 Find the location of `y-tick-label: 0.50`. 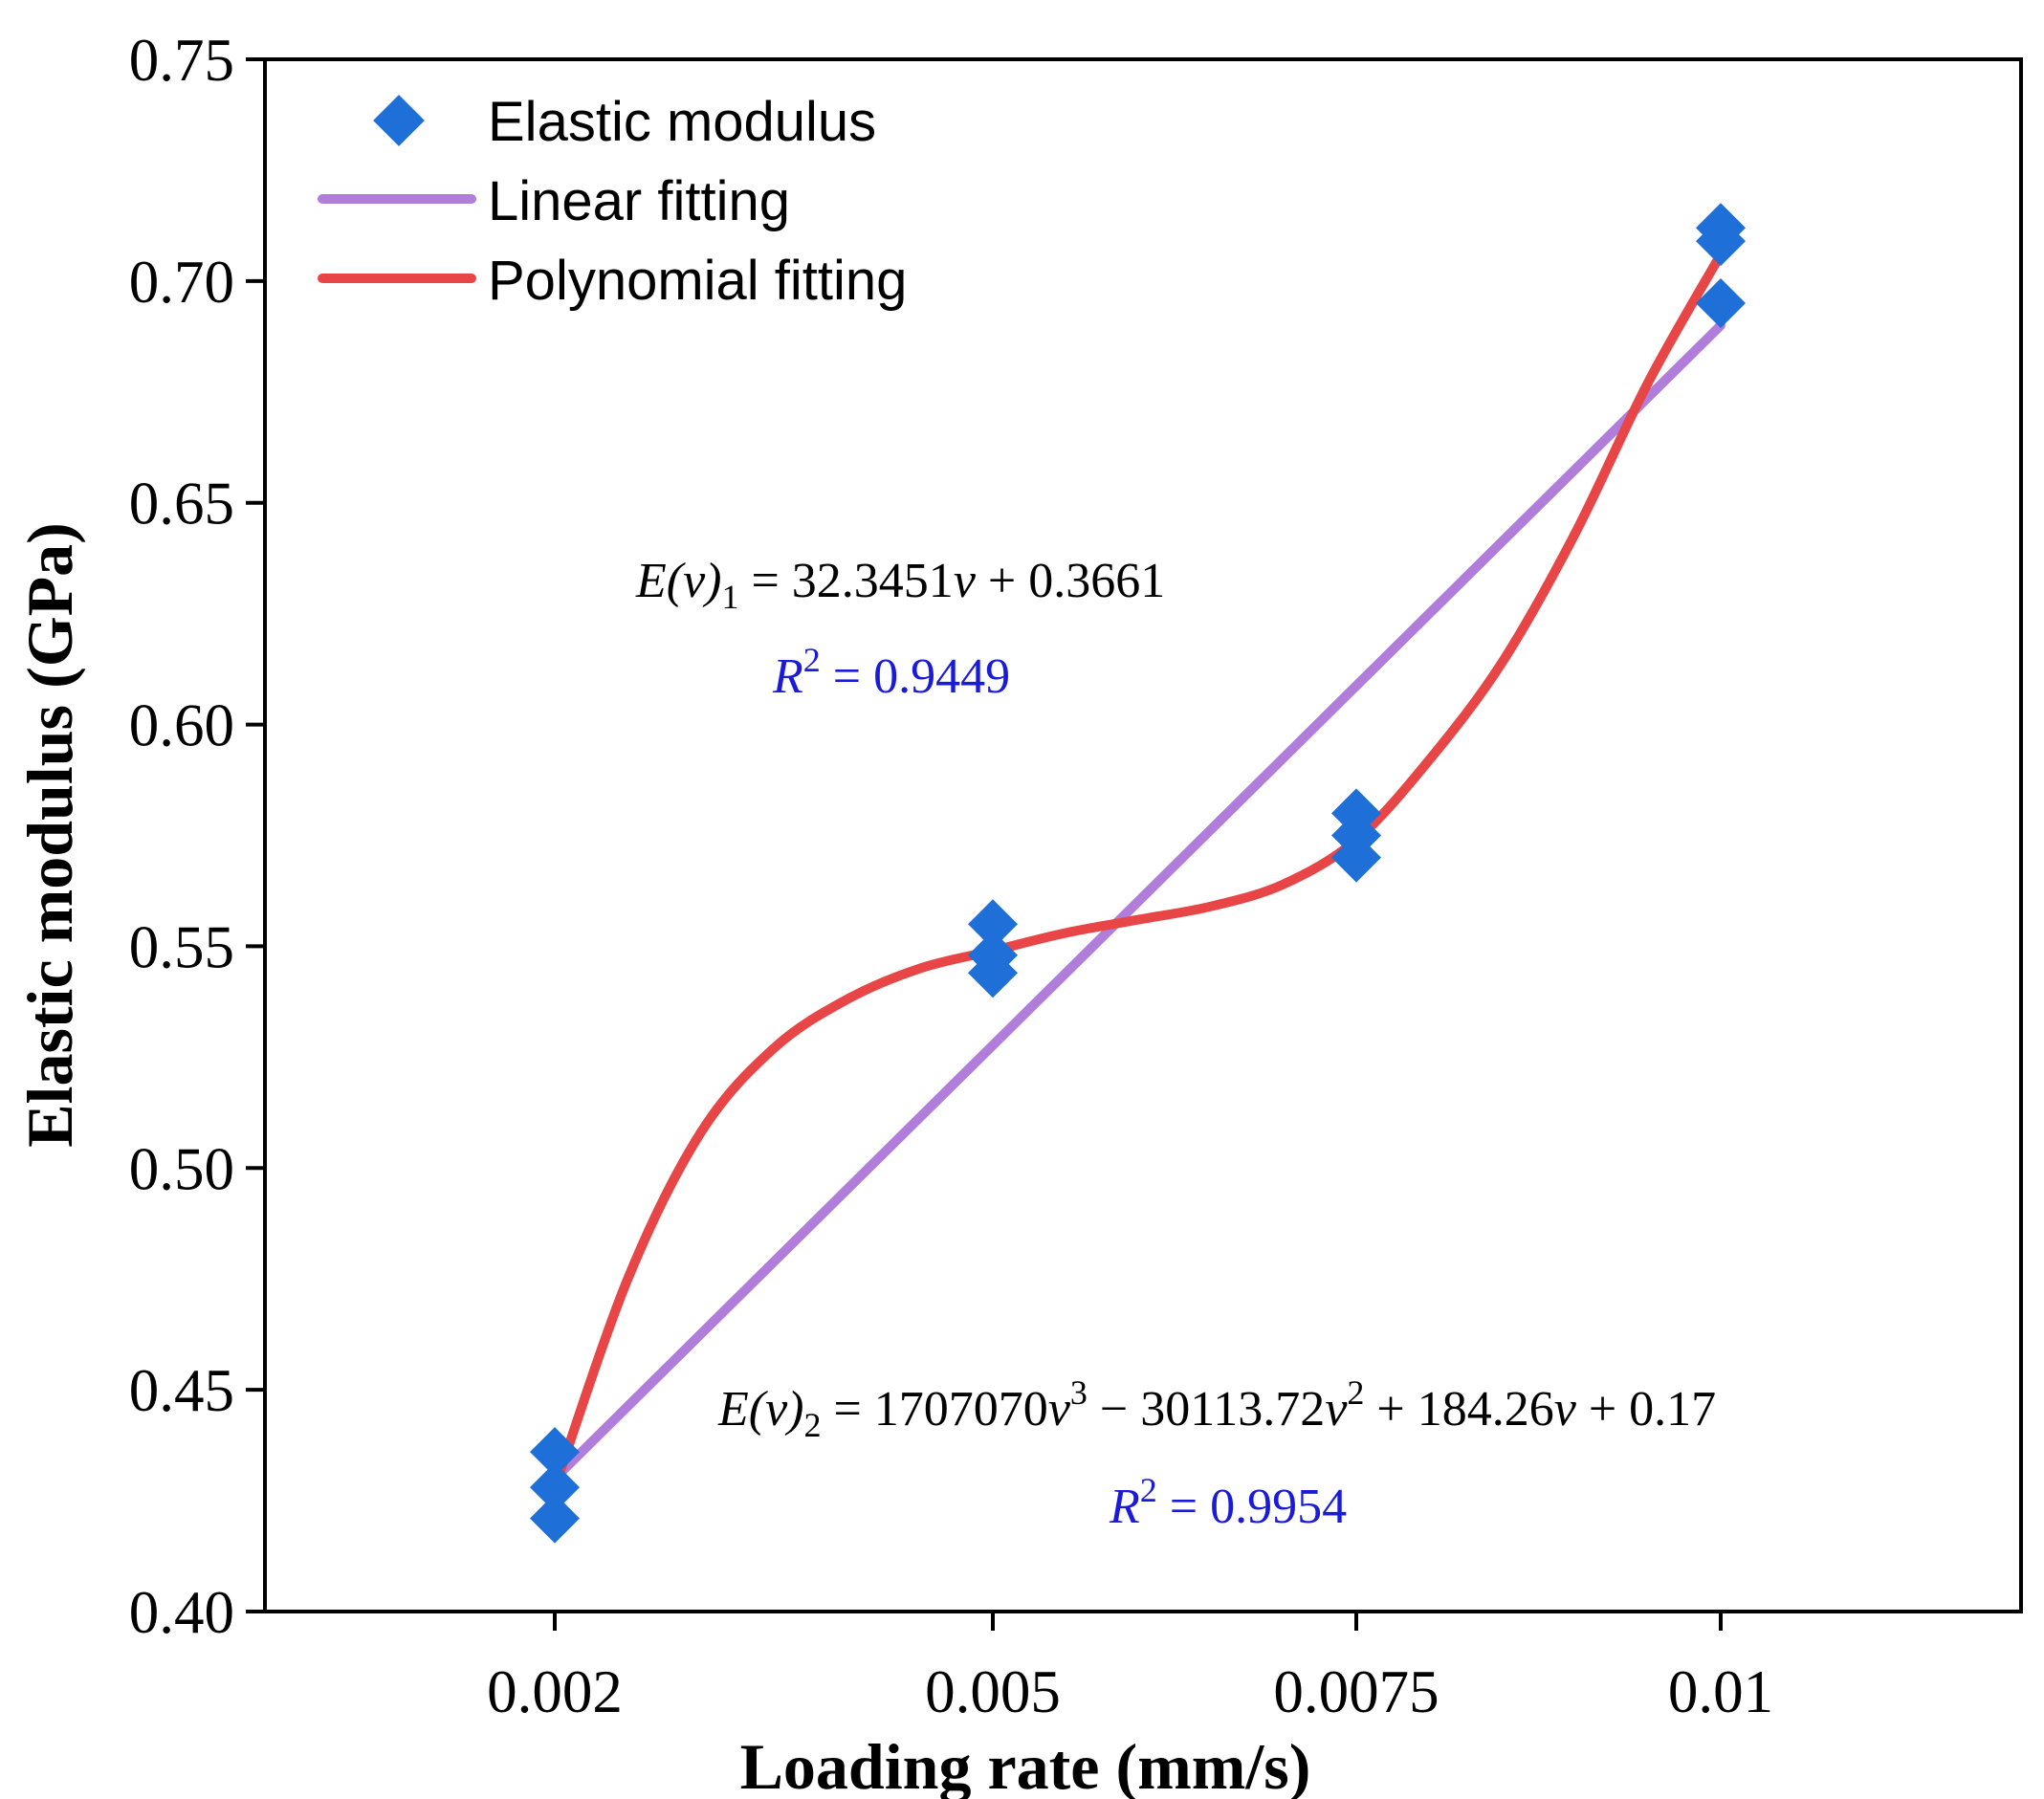

y-tick-label: 0.50 is located at coordinates (181, 1168).